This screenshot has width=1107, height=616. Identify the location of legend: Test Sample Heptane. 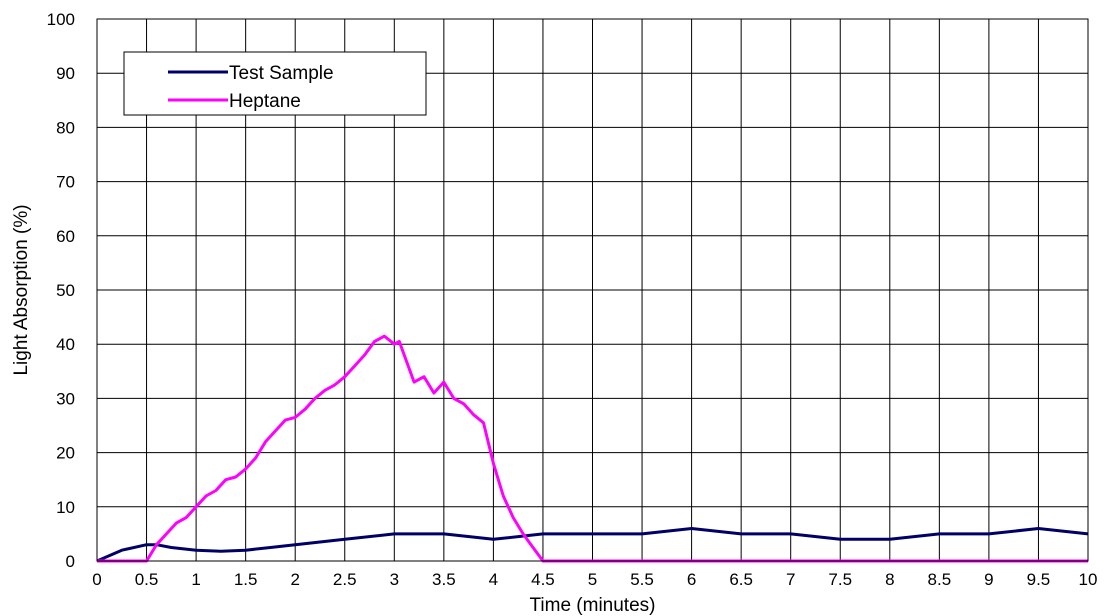
(275, 83).